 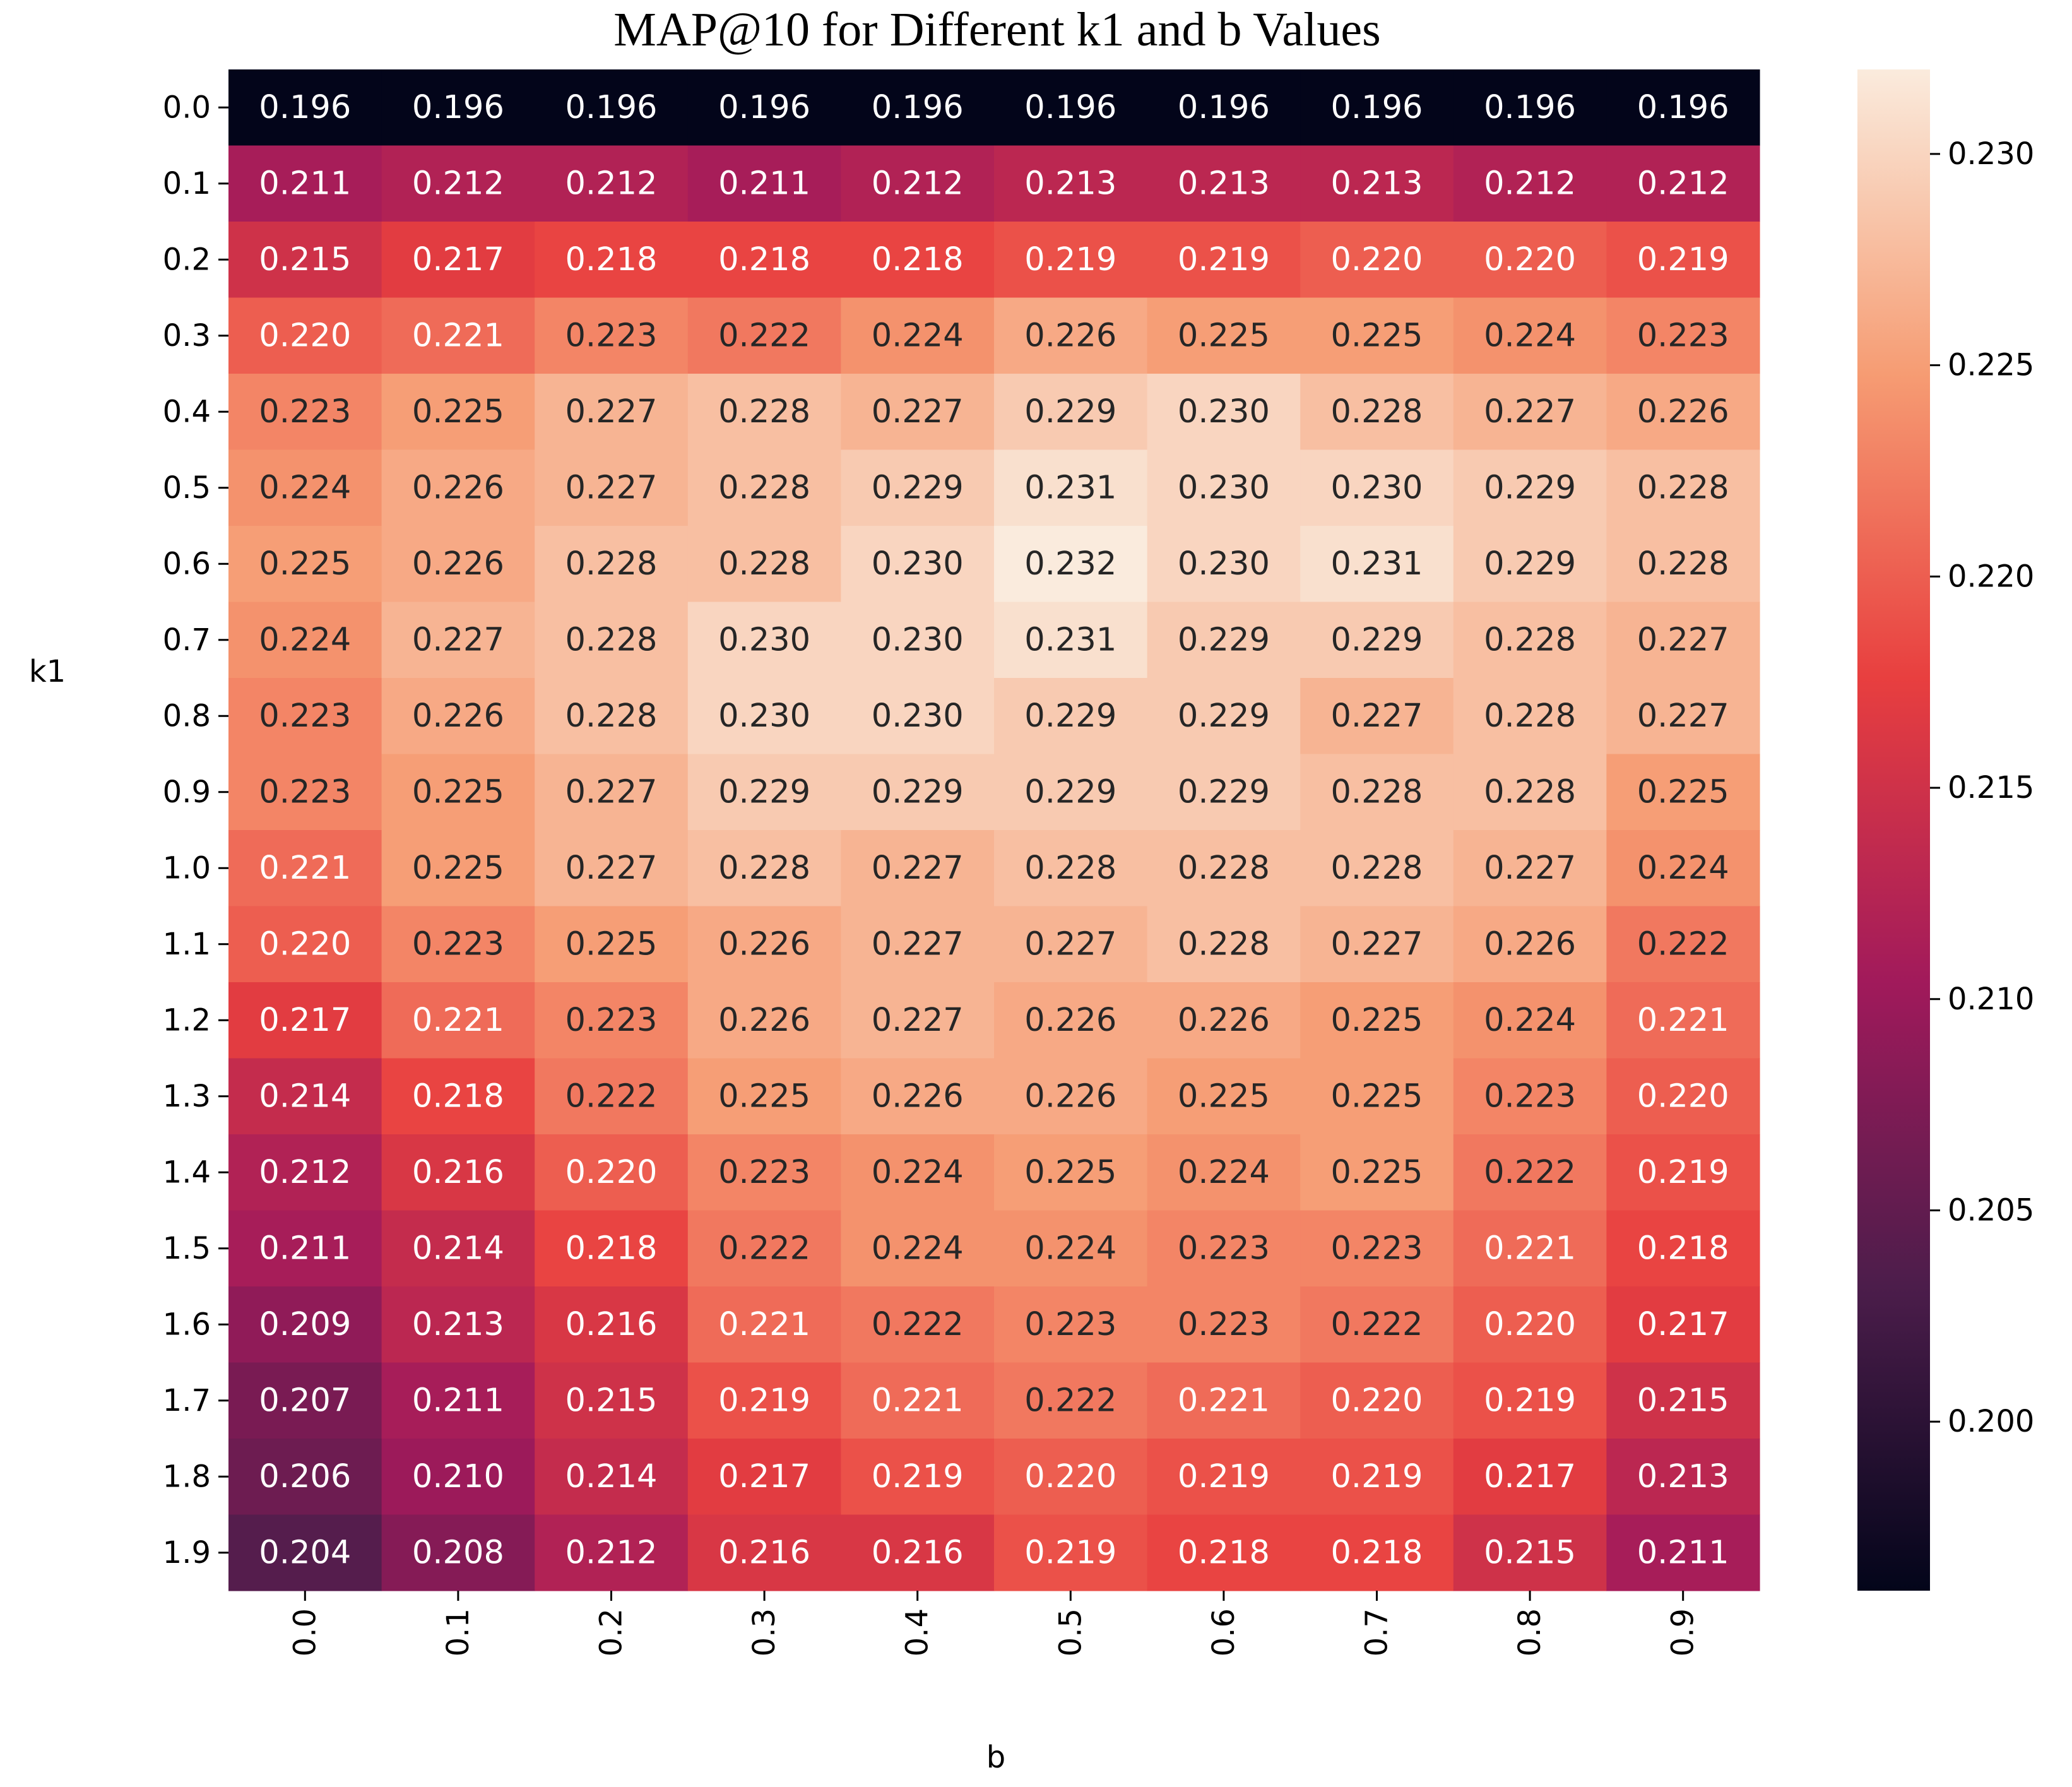 What do you see at coordinates (305, 1552) in the screenshot?
I see `cell-value-label: 0.204` at bounding box center [305, 1552].